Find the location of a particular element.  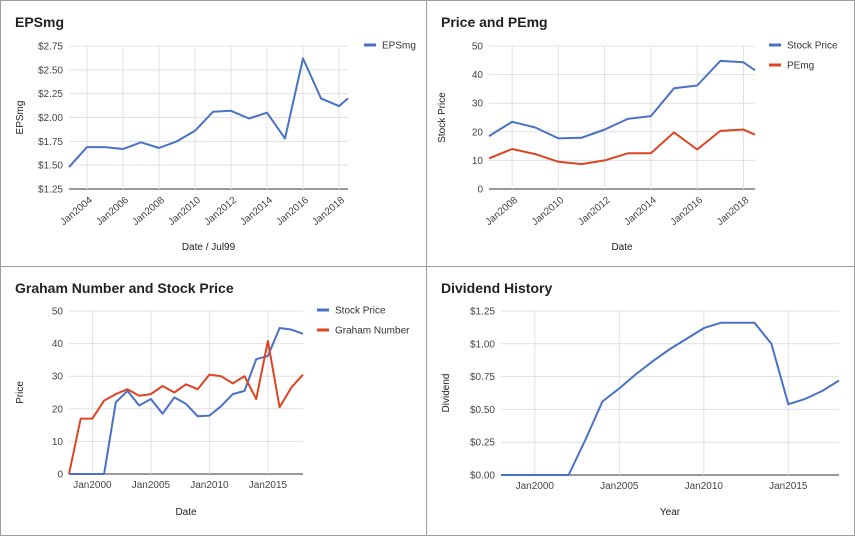

y-tick-label: $1.50 is located at coordinates (50, 166).